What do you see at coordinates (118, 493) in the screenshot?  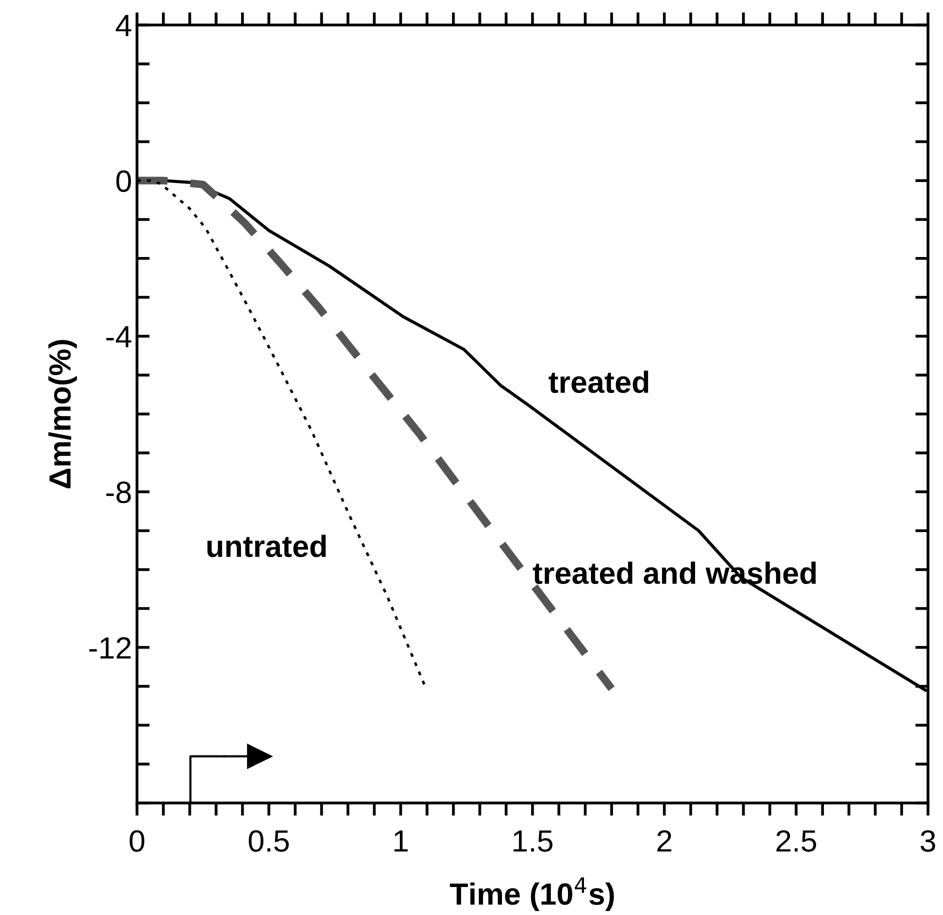 I see `y-tick-label: -8` at bounding box center [118, 493].